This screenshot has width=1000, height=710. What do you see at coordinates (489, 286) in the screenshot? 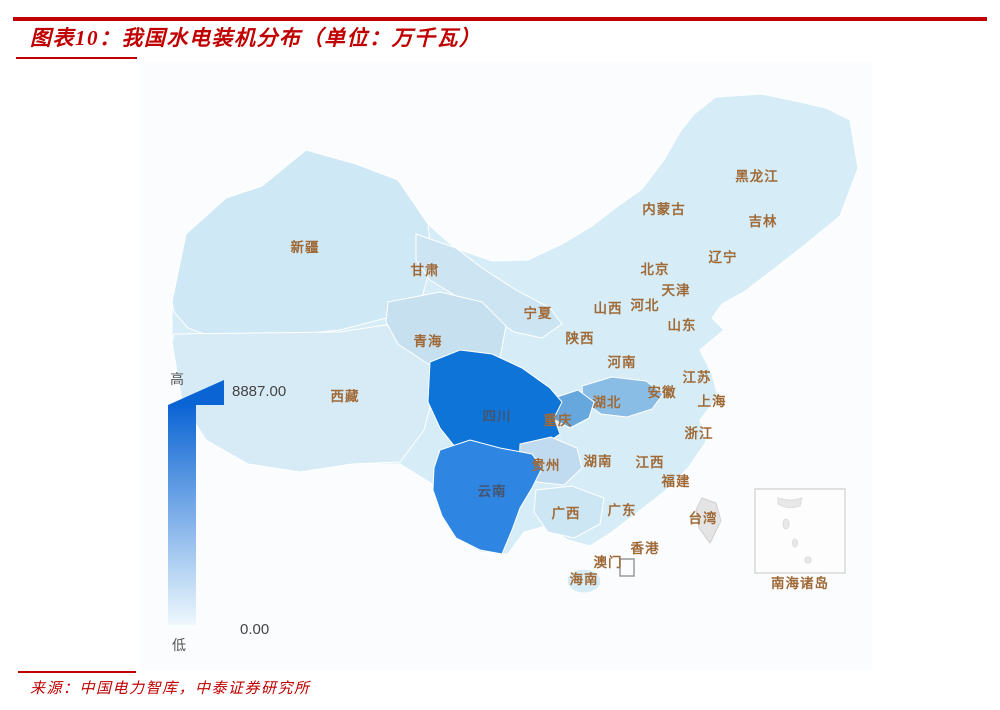
I see `province-shape-gansu` at bounding box center [489, 286].